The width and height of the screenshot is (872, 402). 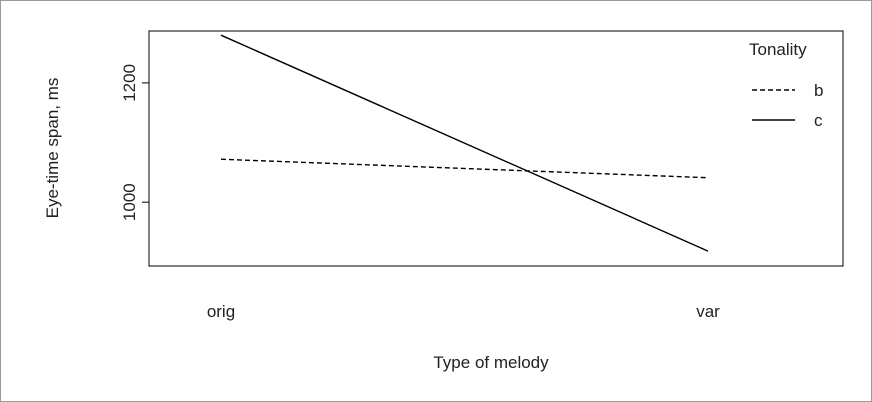 I want to click on legend-title: Tonality, so click(x=778, y=49).